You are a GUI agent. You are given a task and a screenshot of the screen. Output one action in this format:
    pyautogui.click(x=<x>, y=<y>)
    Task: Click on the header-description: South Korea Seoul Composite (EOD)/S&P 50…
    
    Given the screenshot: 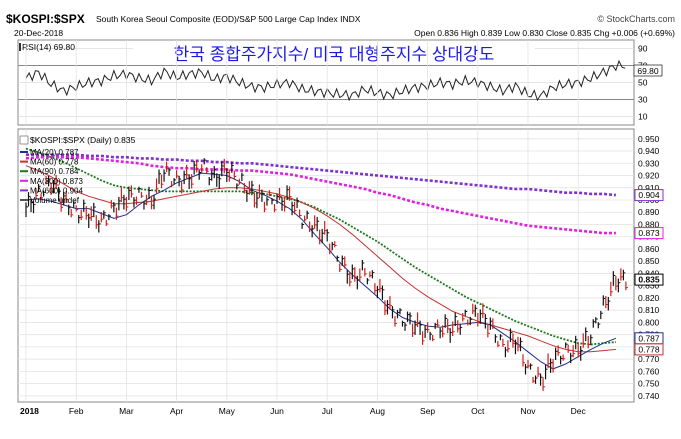 What is the action you would take?
    pyautogui.click(x=228, y=19)
    